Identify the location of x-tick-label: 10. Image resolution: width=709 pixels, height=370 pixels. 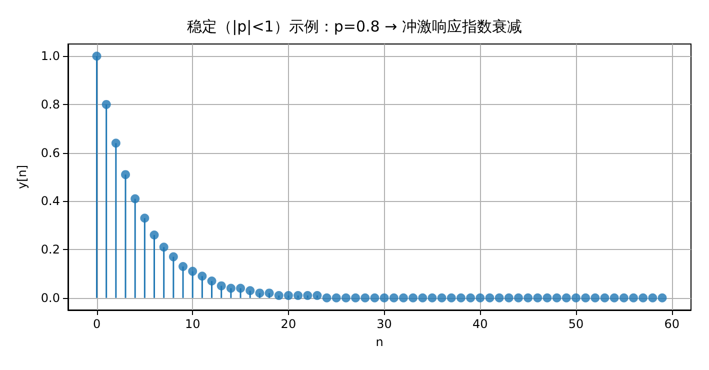
(192, 324).